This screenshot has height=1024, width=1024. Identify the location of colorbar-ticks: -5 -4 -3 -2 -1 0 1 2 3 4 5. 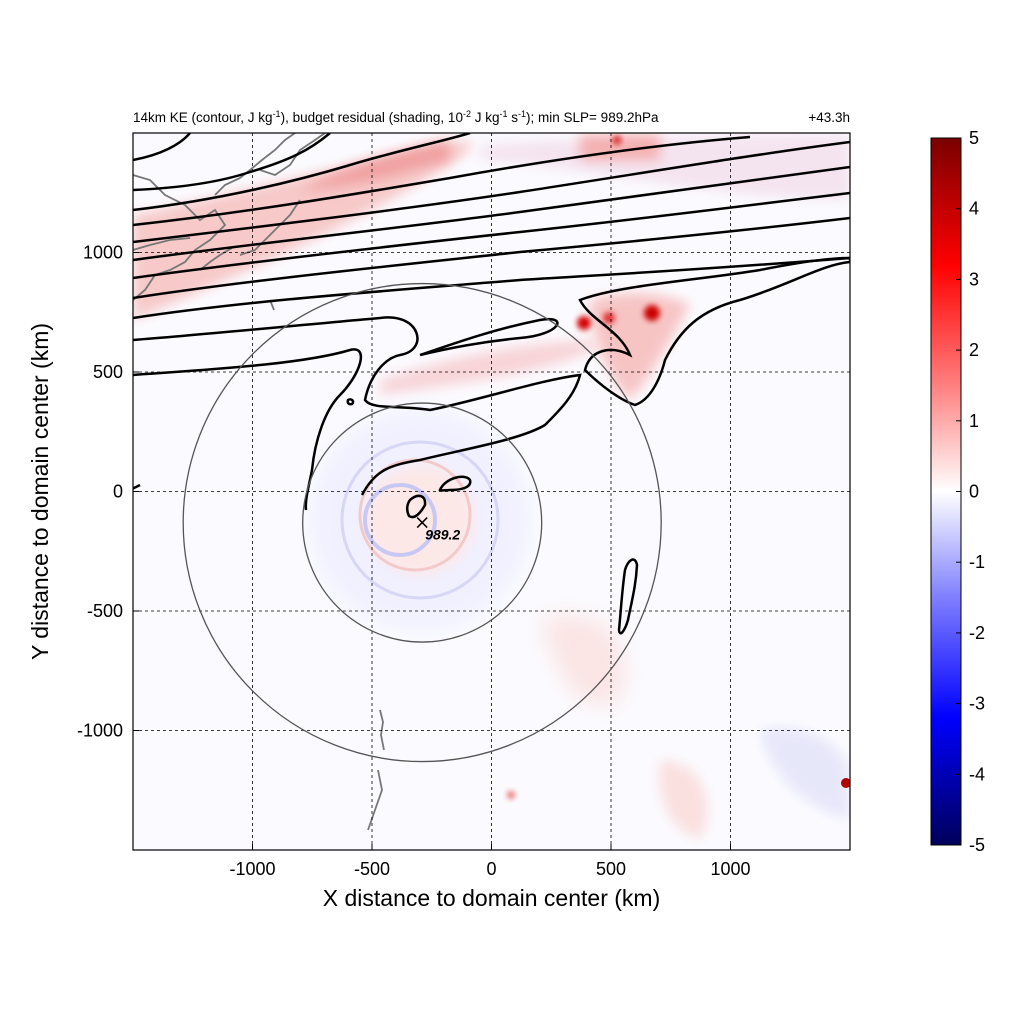
(970, 491).